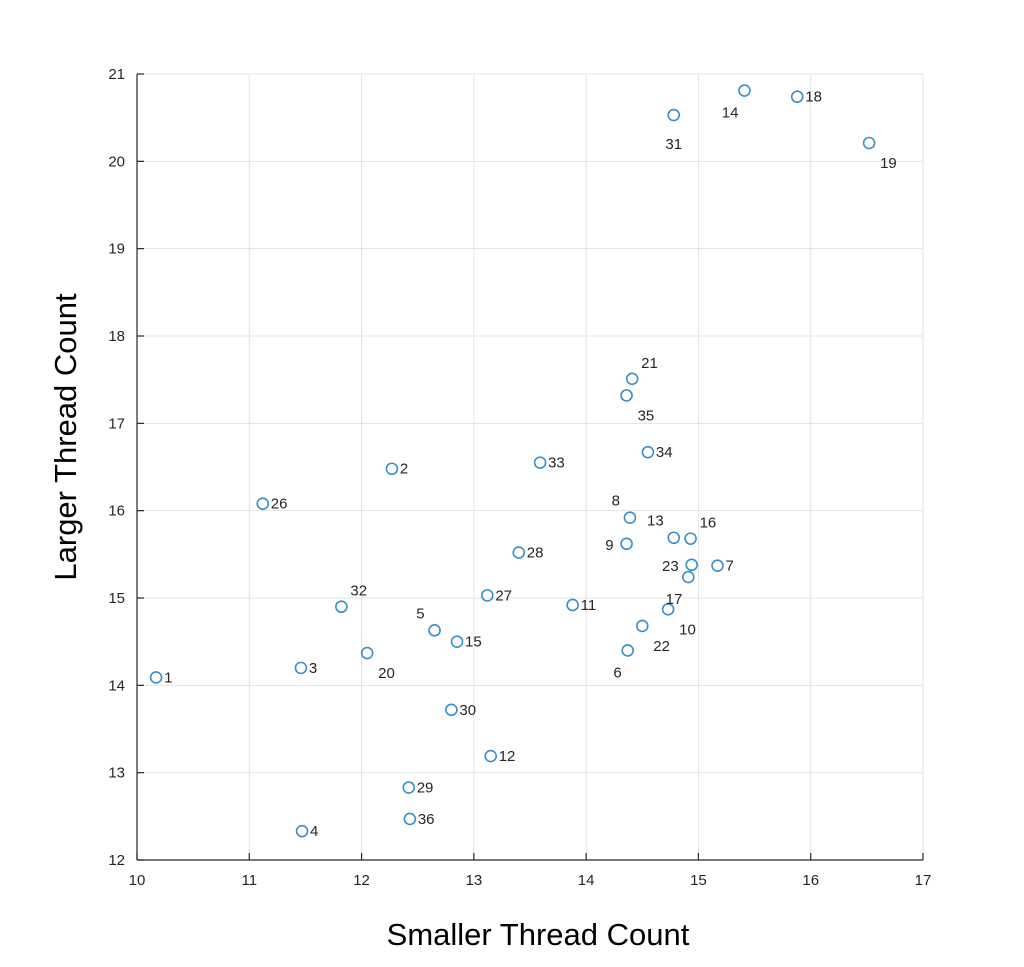 This screenshot has height=967, width=1024. I want to click on point-label: 29, so click(425, 788).